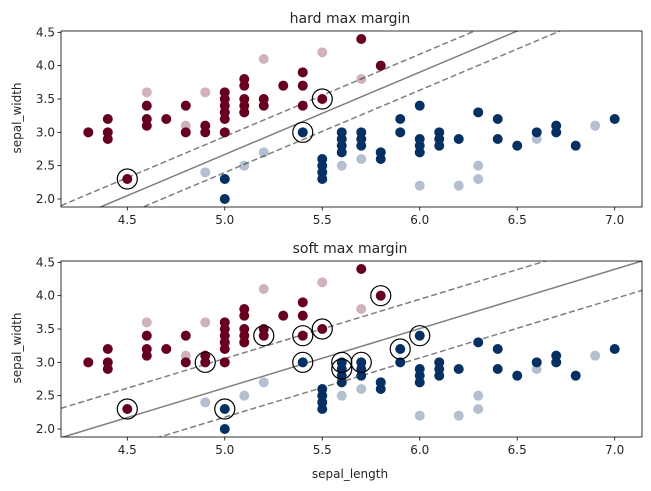 This screenshot has width=651, height=491. What do you see at coordinates (614, 220) in the screenshot?
I see `x-tick-label: 7.0` at bounding box center [614, 220].